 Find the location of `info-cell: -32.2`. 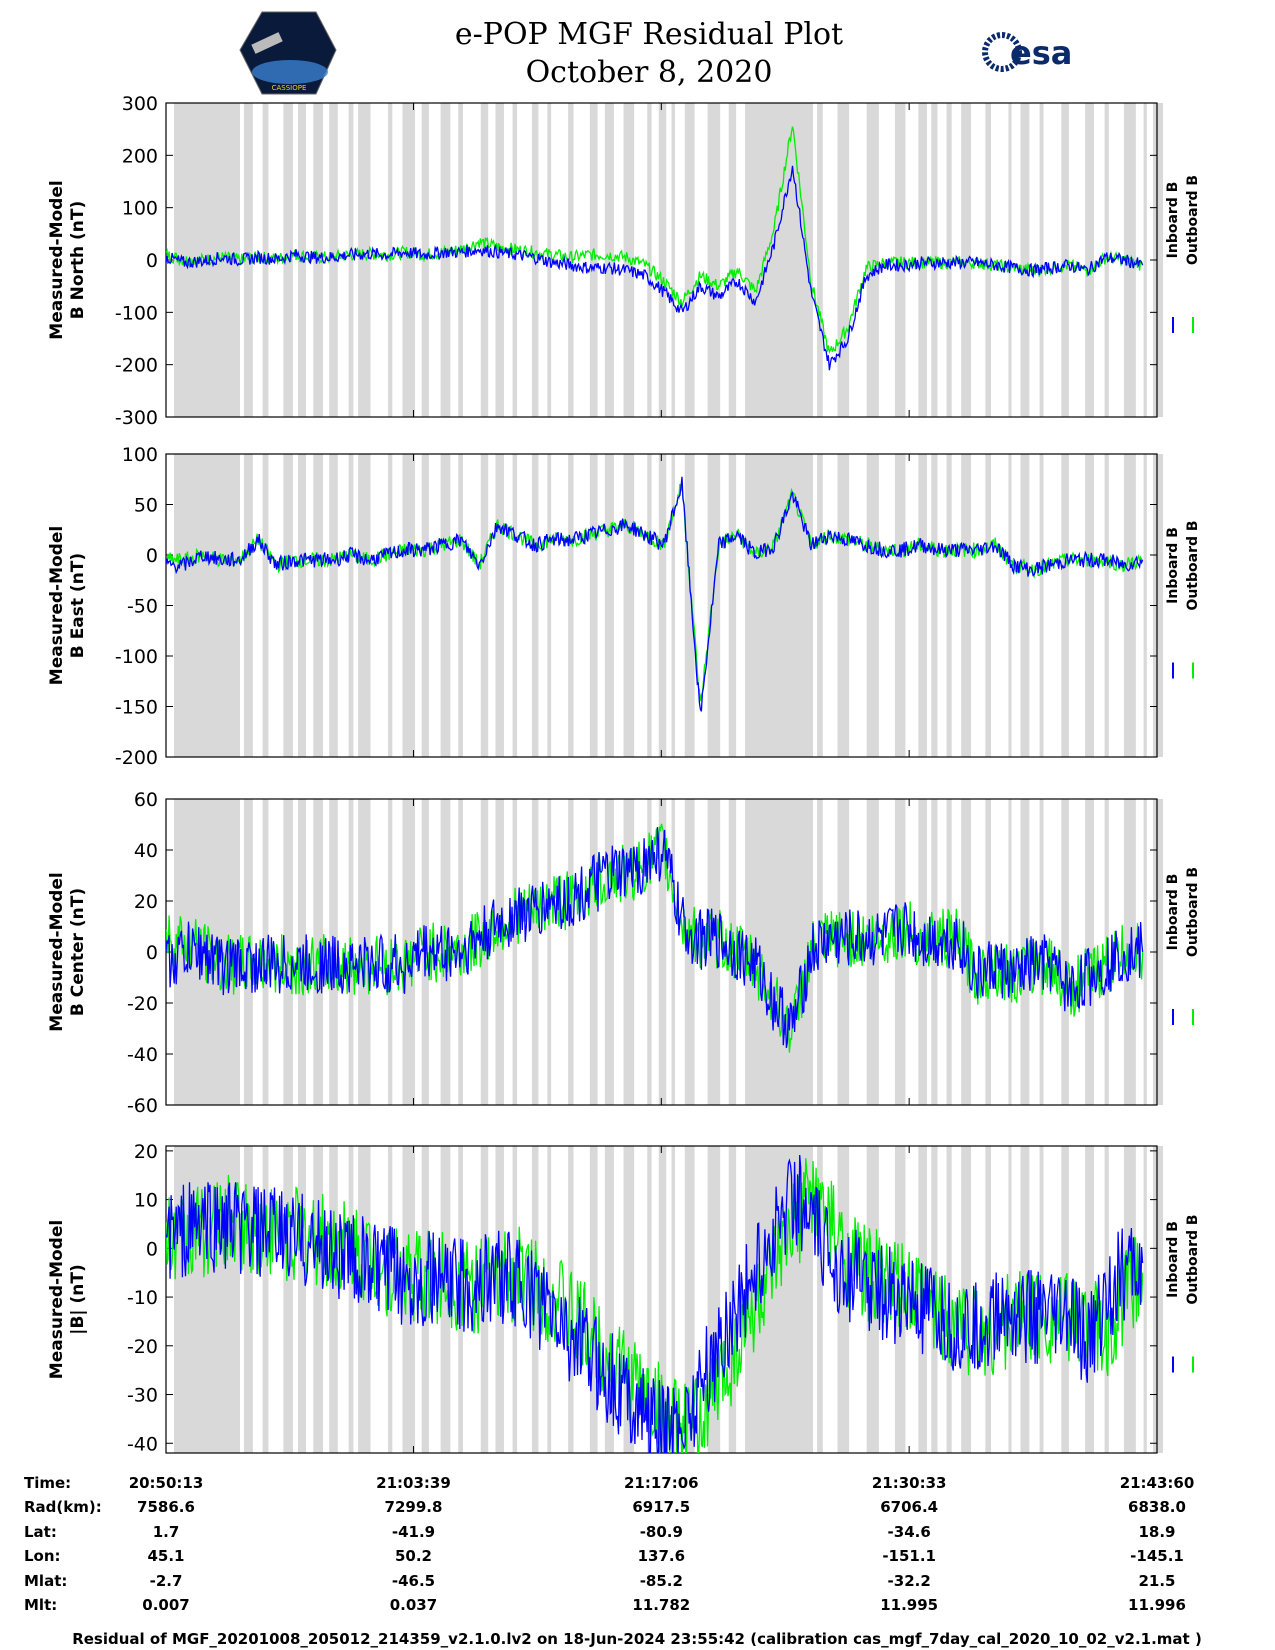

info-cell: -32.2 is located at coordinates (909, 1581).